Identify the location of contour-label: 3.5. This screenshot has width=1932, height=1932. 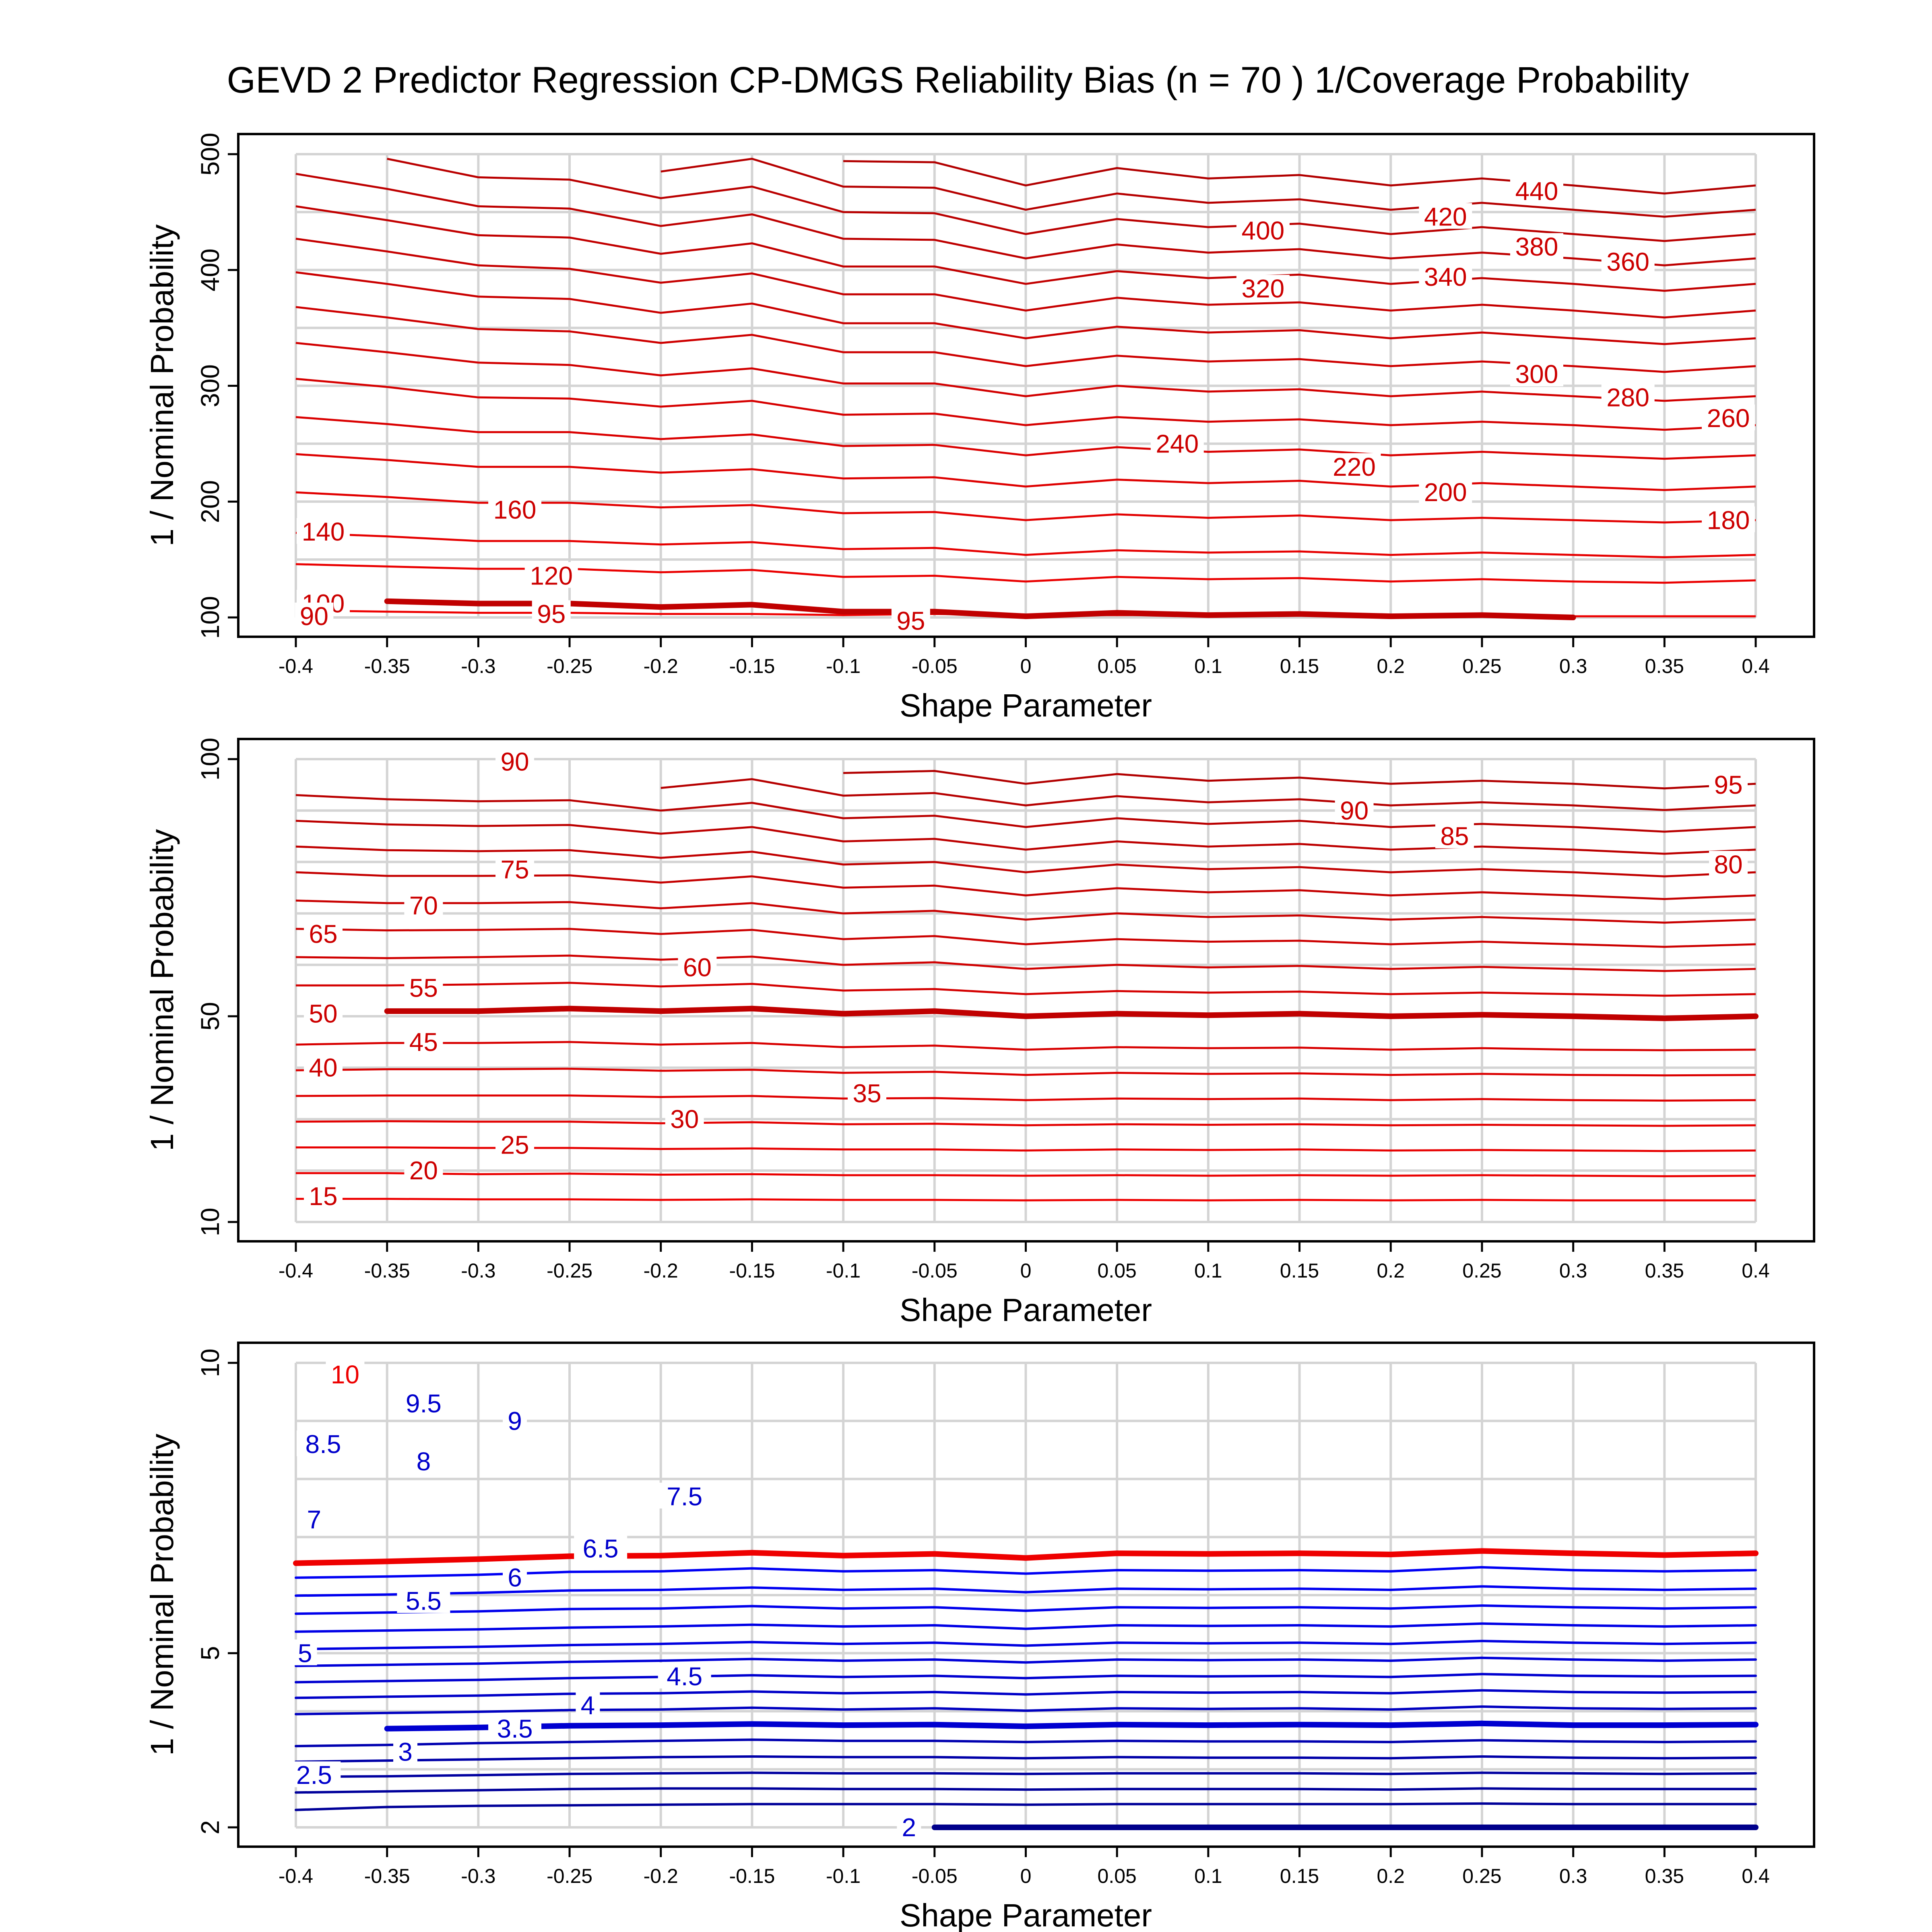
(515, 1728).